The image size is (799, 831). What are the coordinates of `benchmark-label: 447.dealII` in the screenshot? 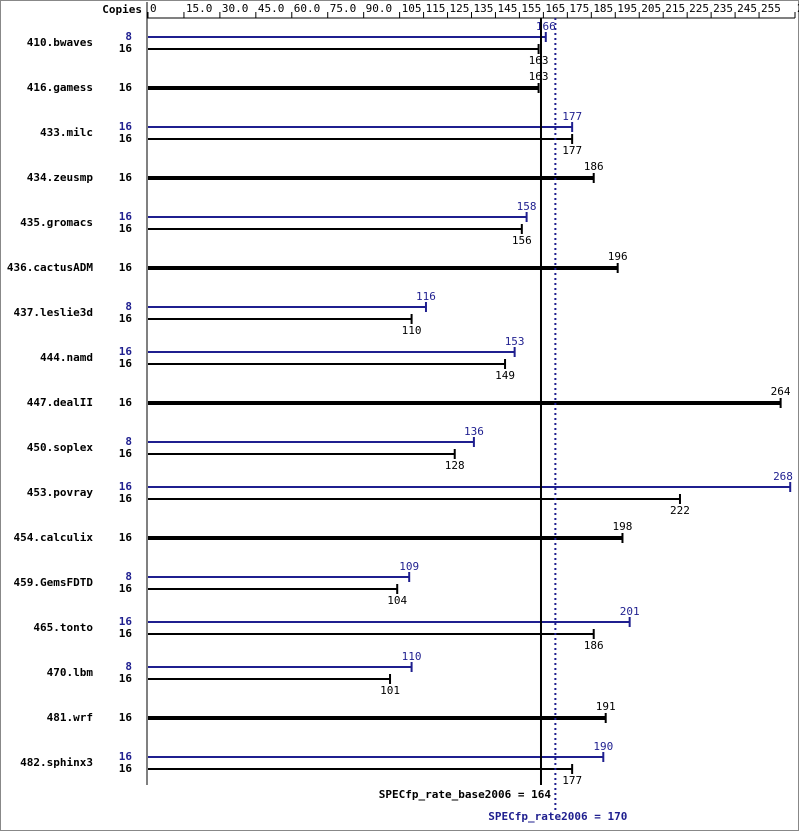 It's located at (60, 402).